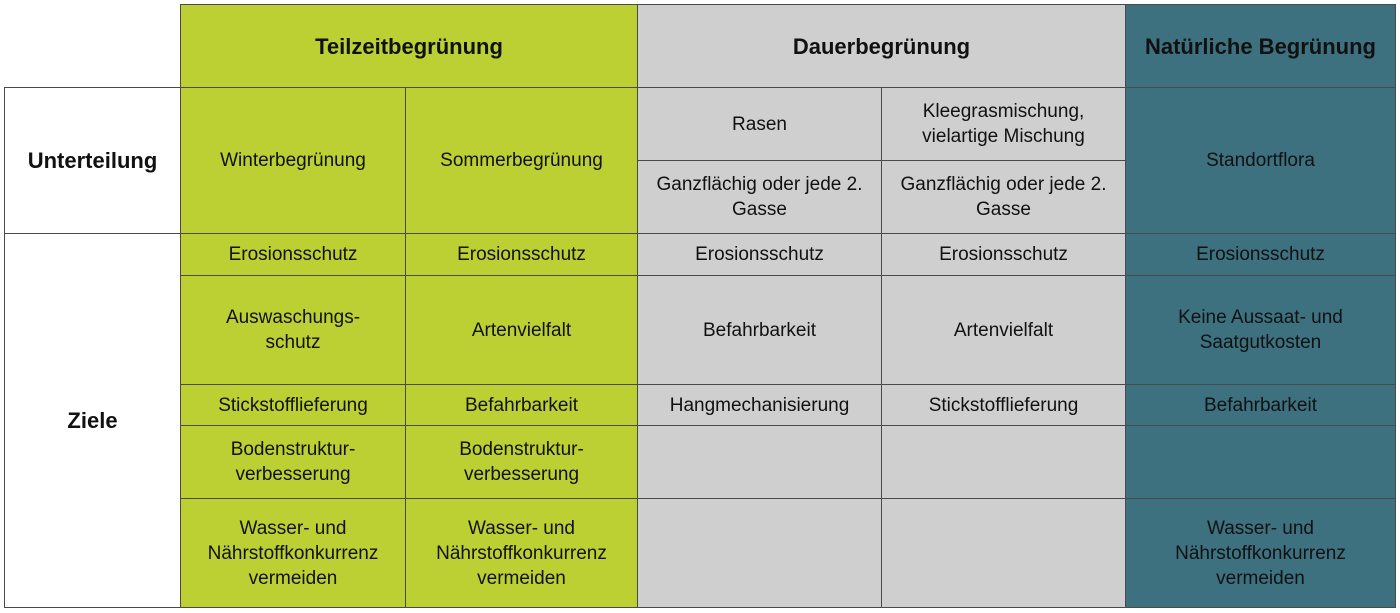 The width and height of the screenshot is (1400, 613). Describe the element at coordinates (1003, 124) in the screenshot. I see `cell-klee: Kleegrasmischung, vielartige Mischung` at that location.